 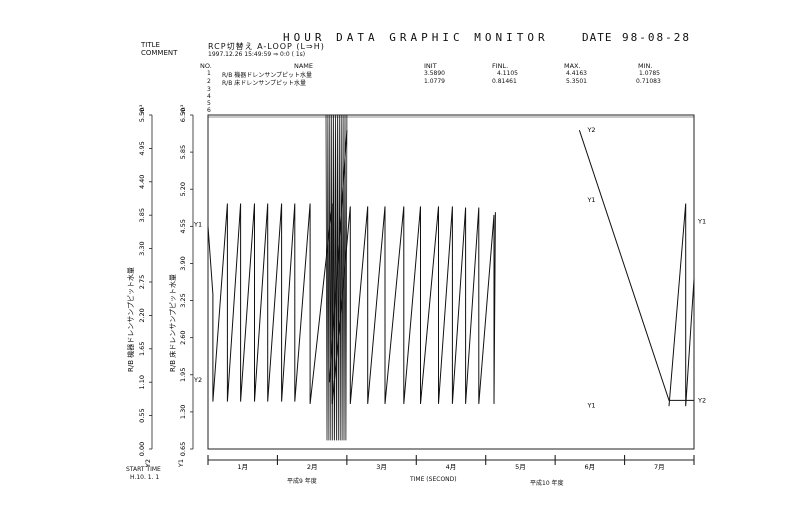 I want to click on y2-unit-label: m³, so click(x=142, y=108).